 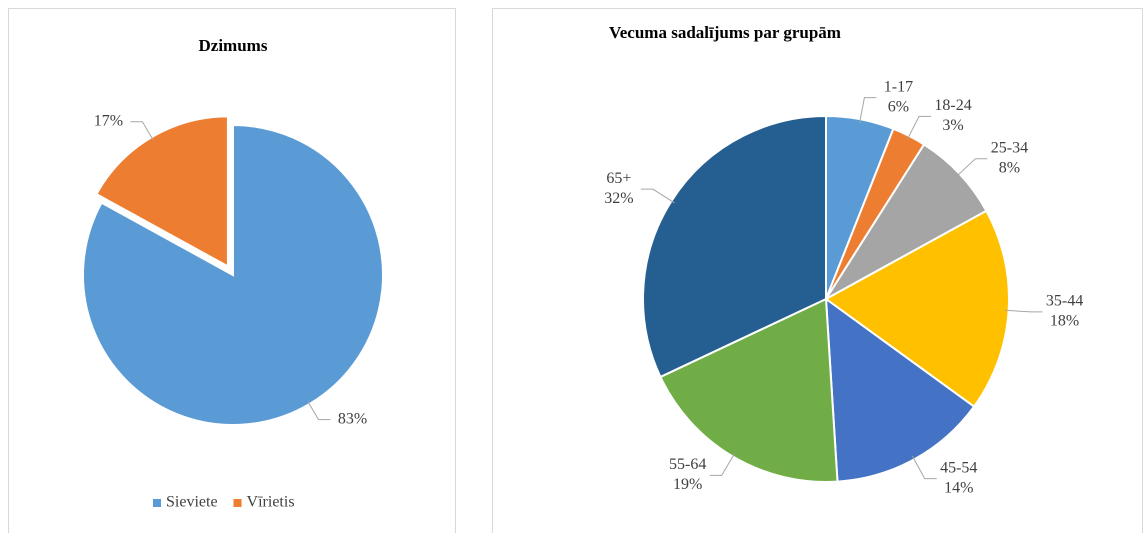 What do you see at coordinates (618, 198) in the screenshot?
I see `data-label: 32%` at bounding box center [618, 198].